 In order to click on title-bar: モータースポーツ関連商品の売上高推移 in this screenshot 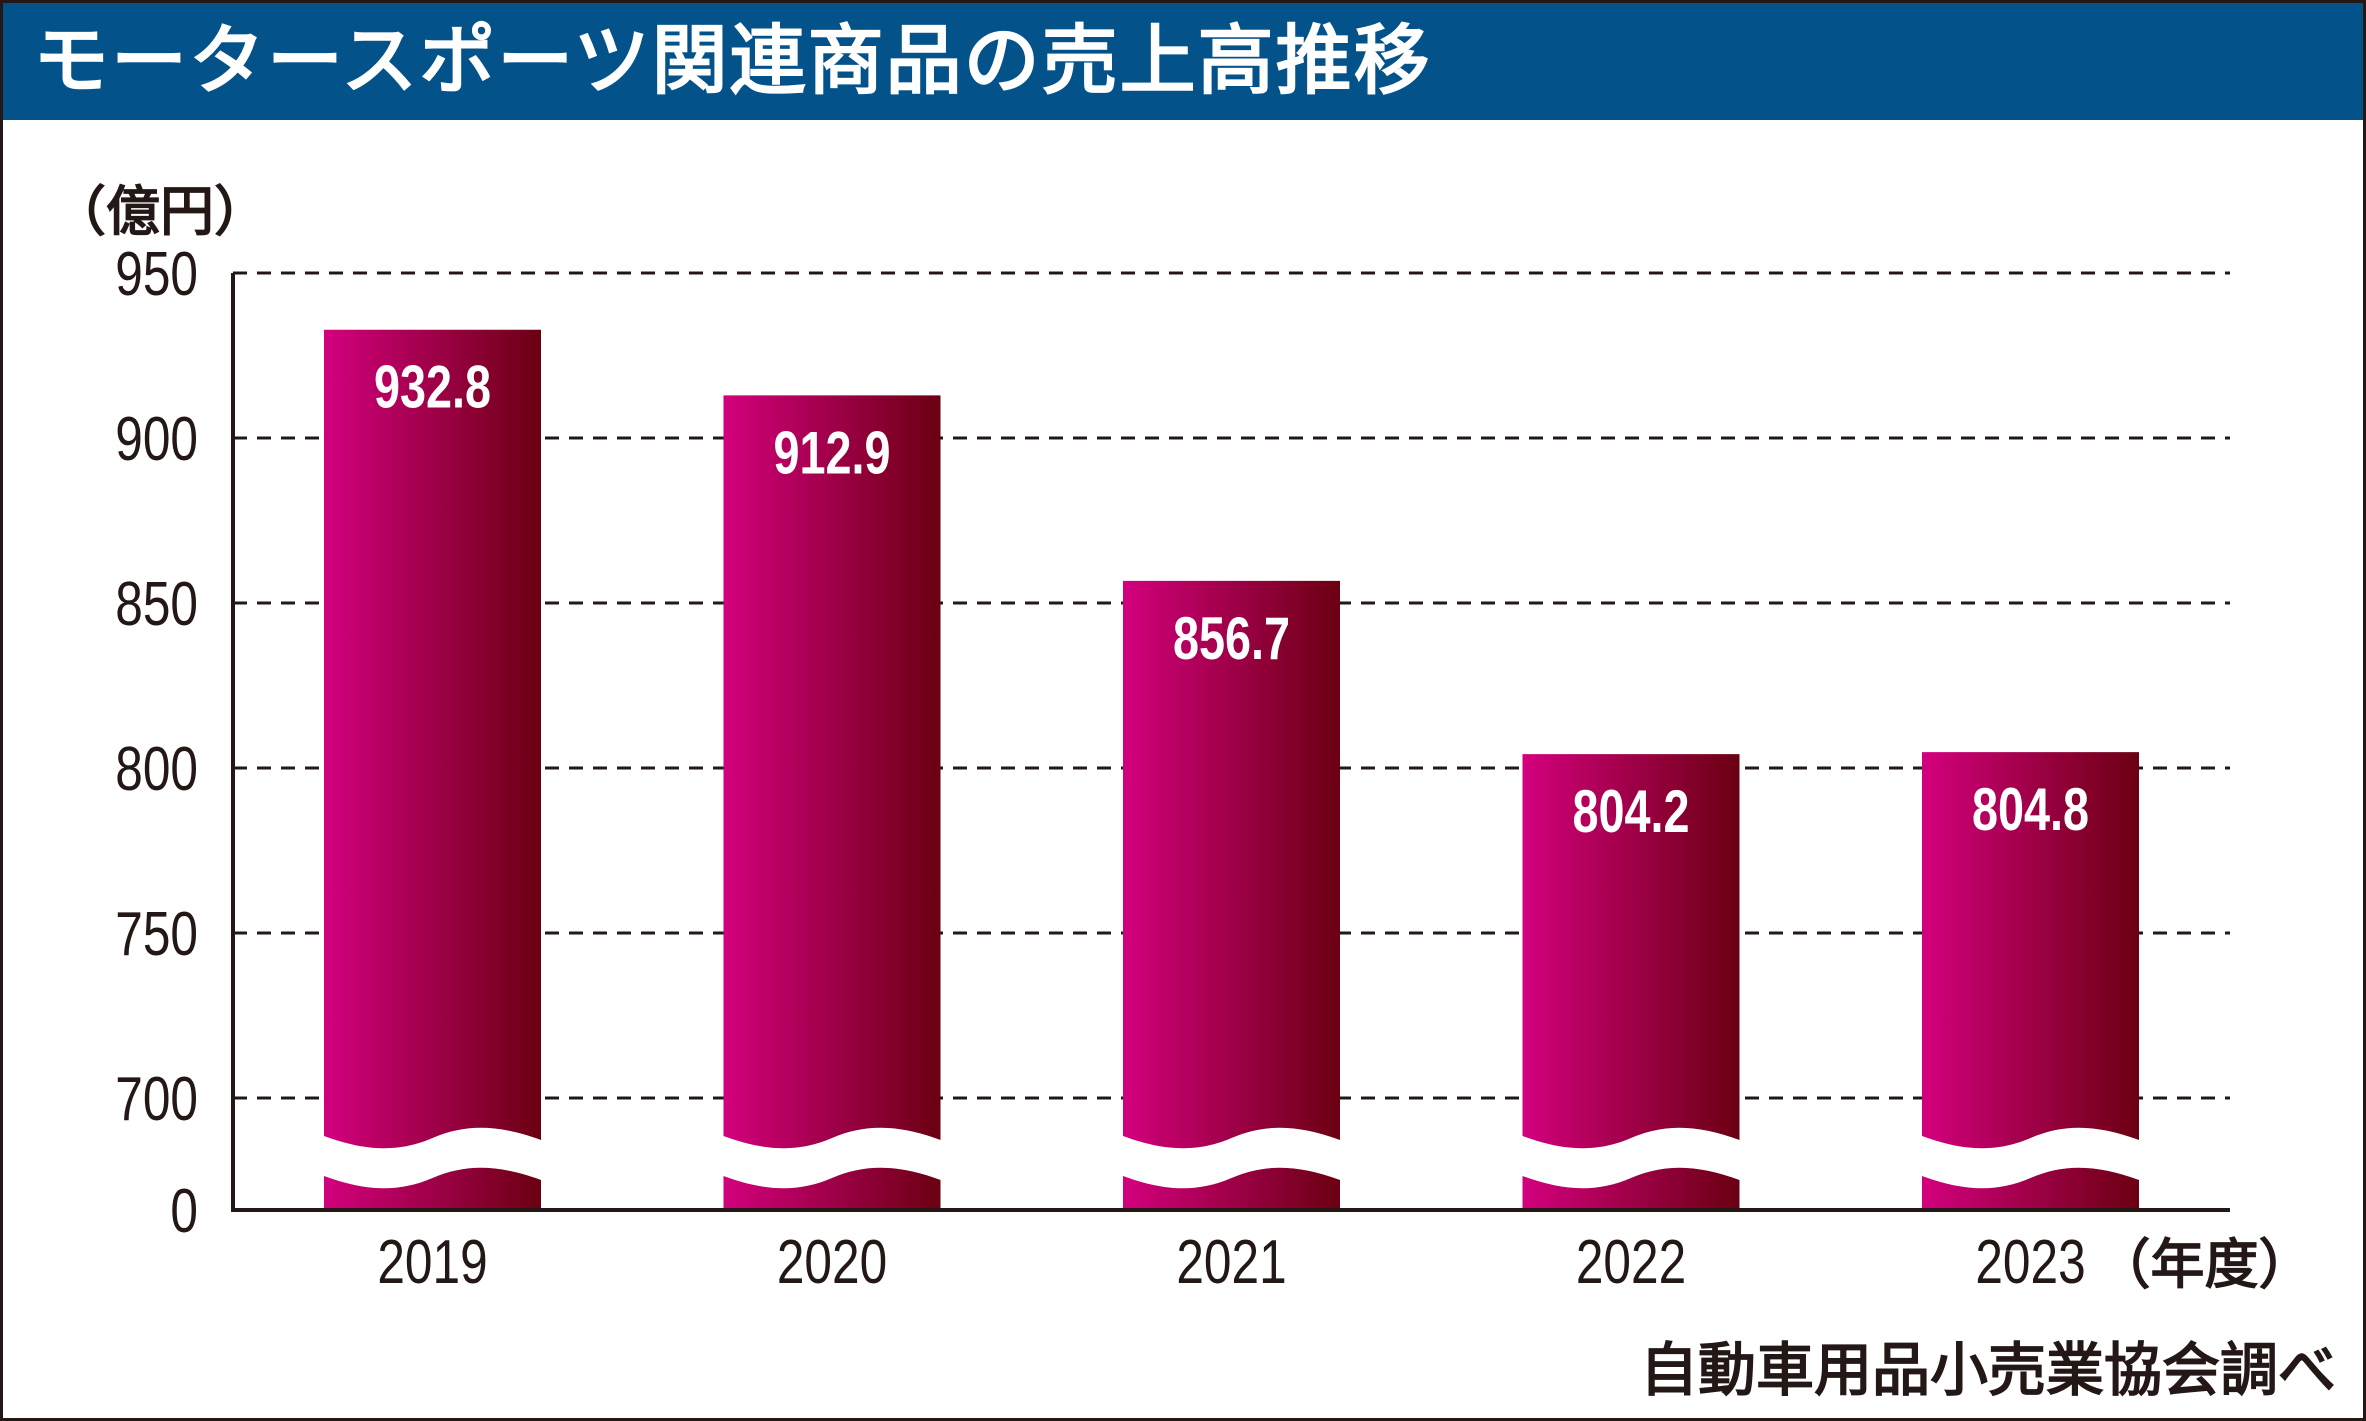, I will do `click(1183, 61)`.